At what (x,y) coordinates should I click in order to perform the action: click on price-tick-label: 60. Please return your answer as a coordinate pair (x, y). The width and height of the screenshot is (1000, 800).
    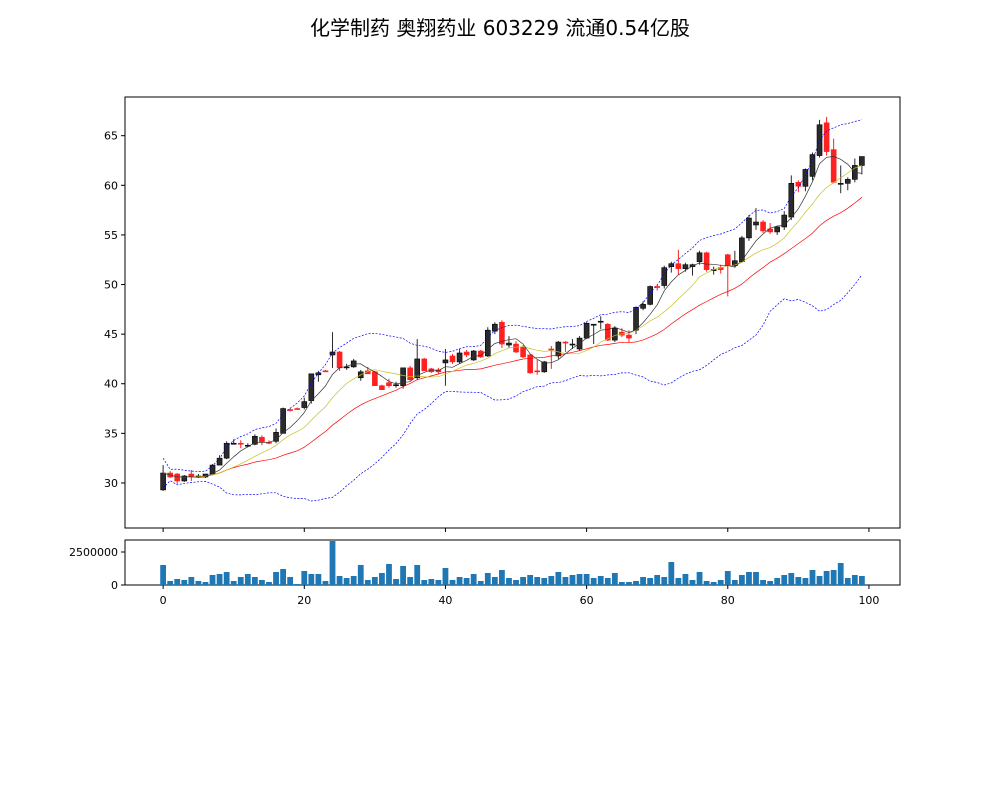
    Looking at the image, I should click on (111, 185).